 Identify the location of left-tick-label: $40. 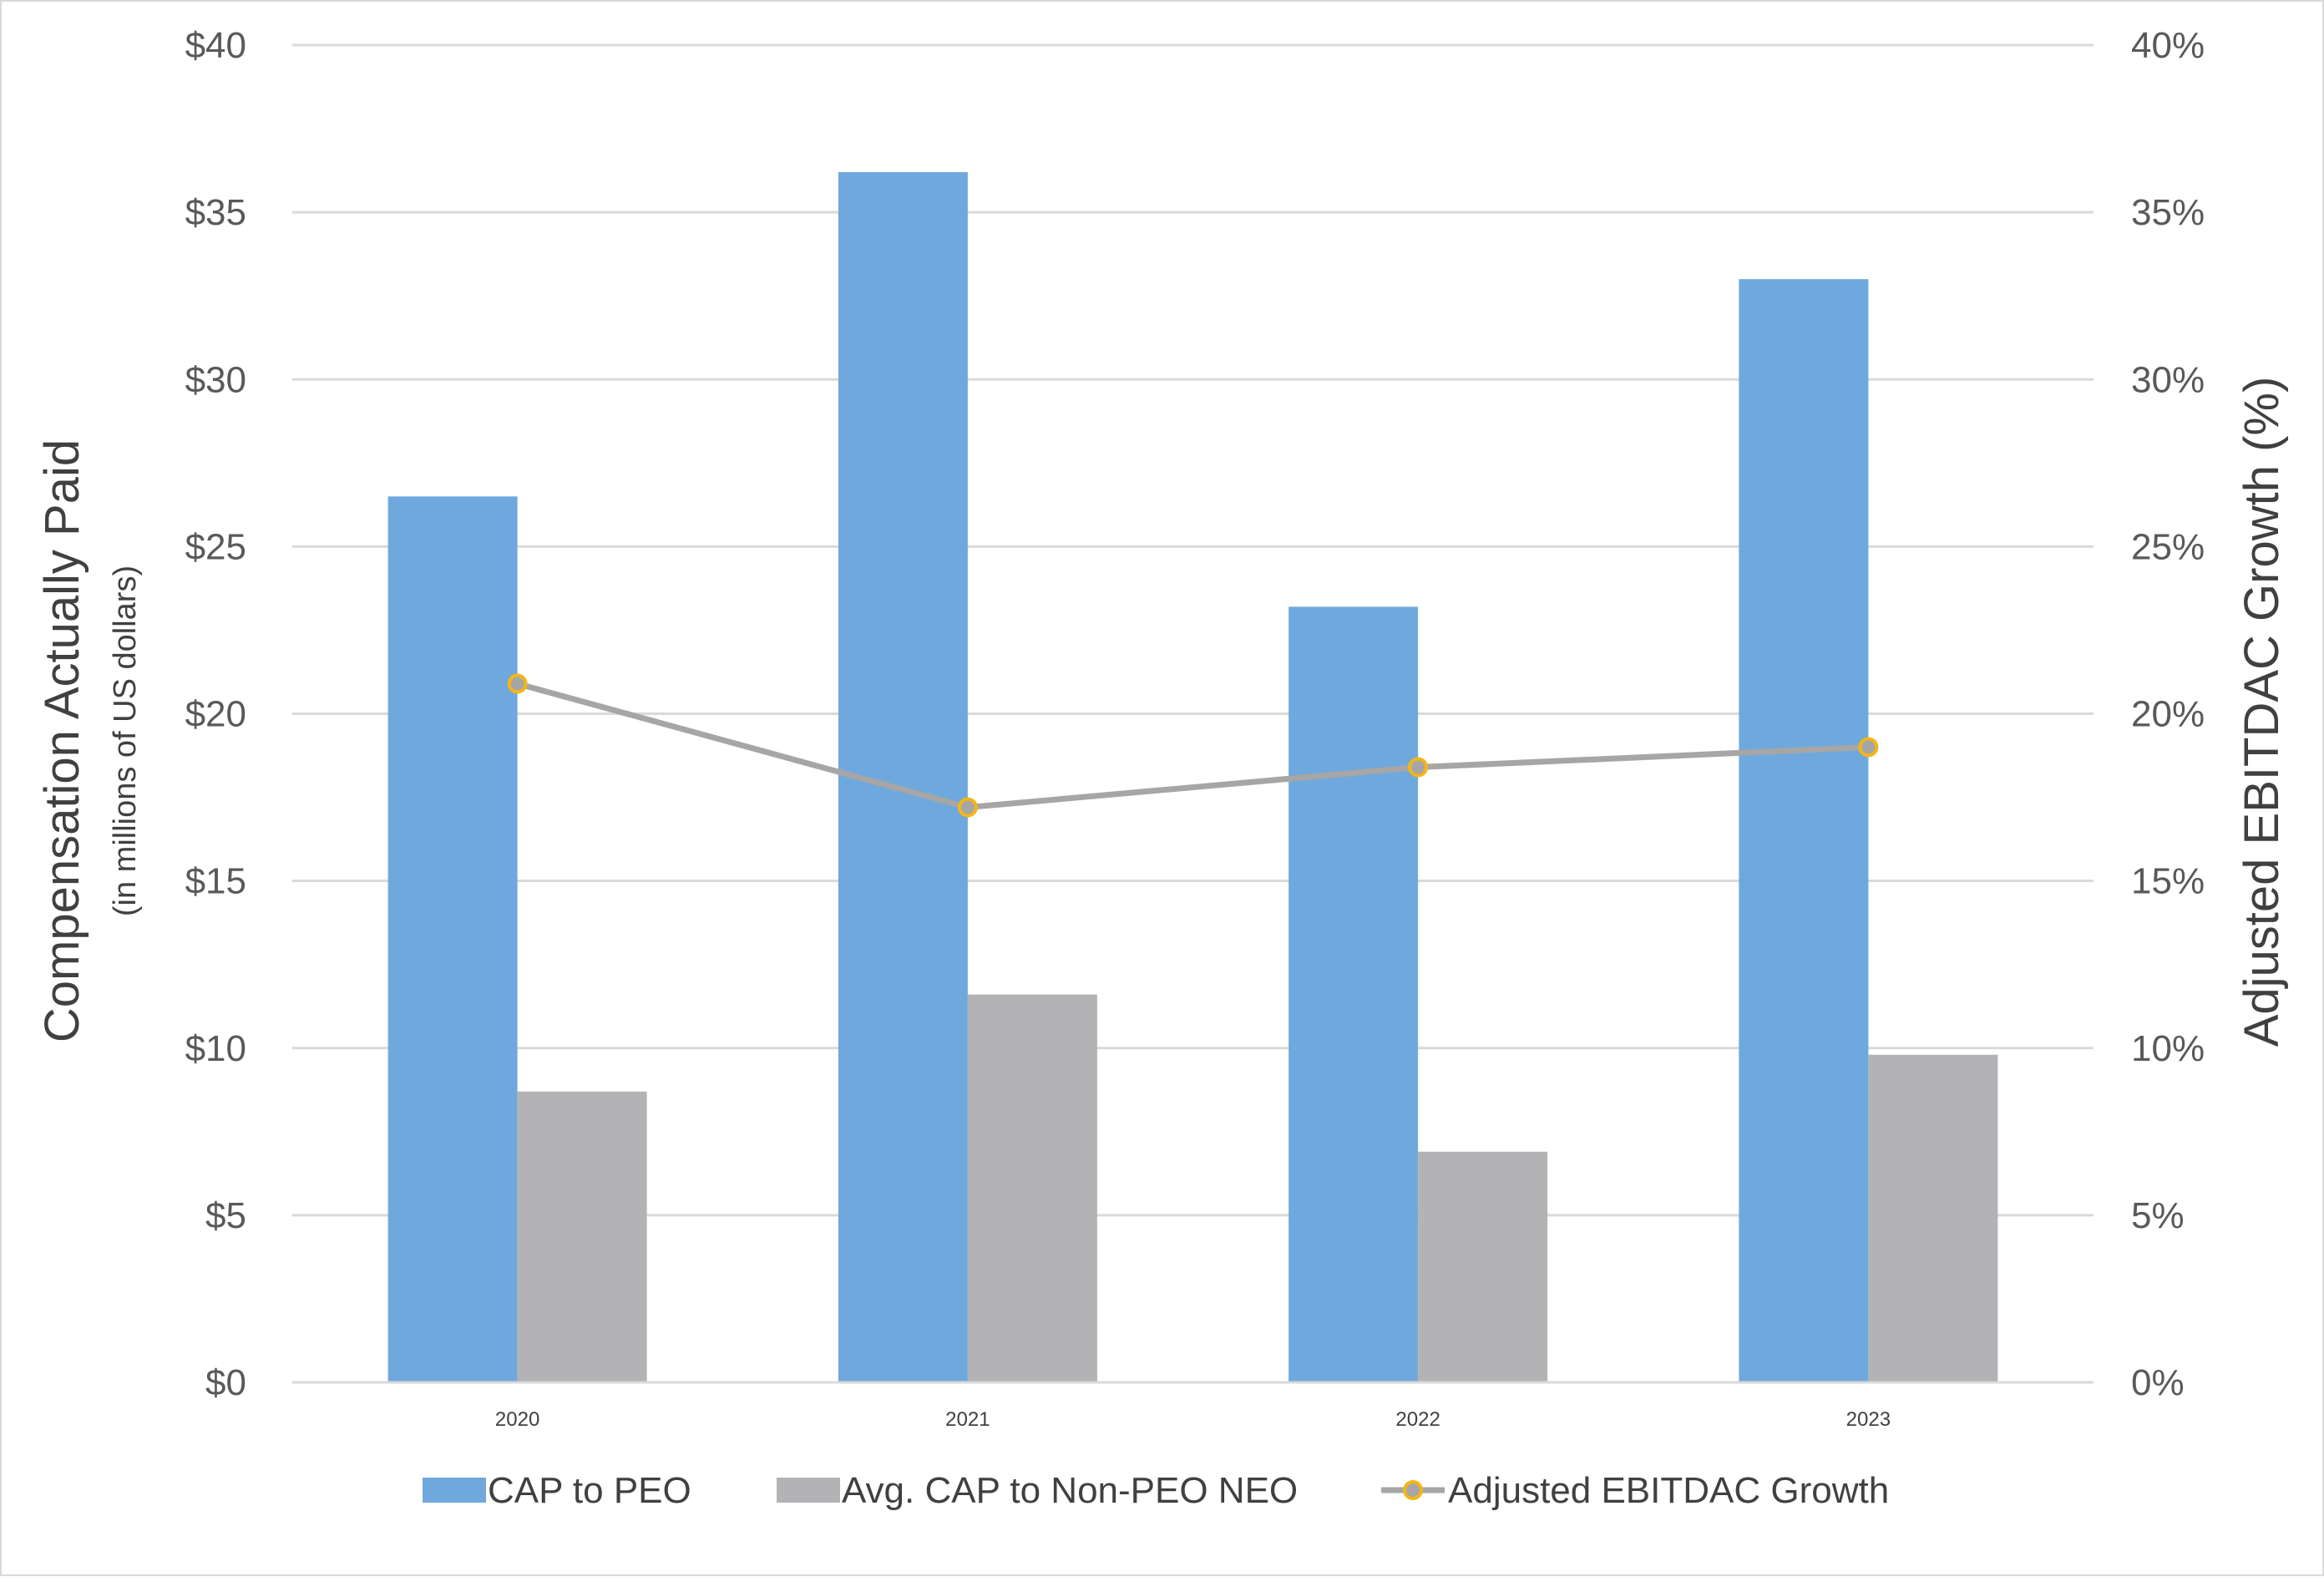
(215, 45).